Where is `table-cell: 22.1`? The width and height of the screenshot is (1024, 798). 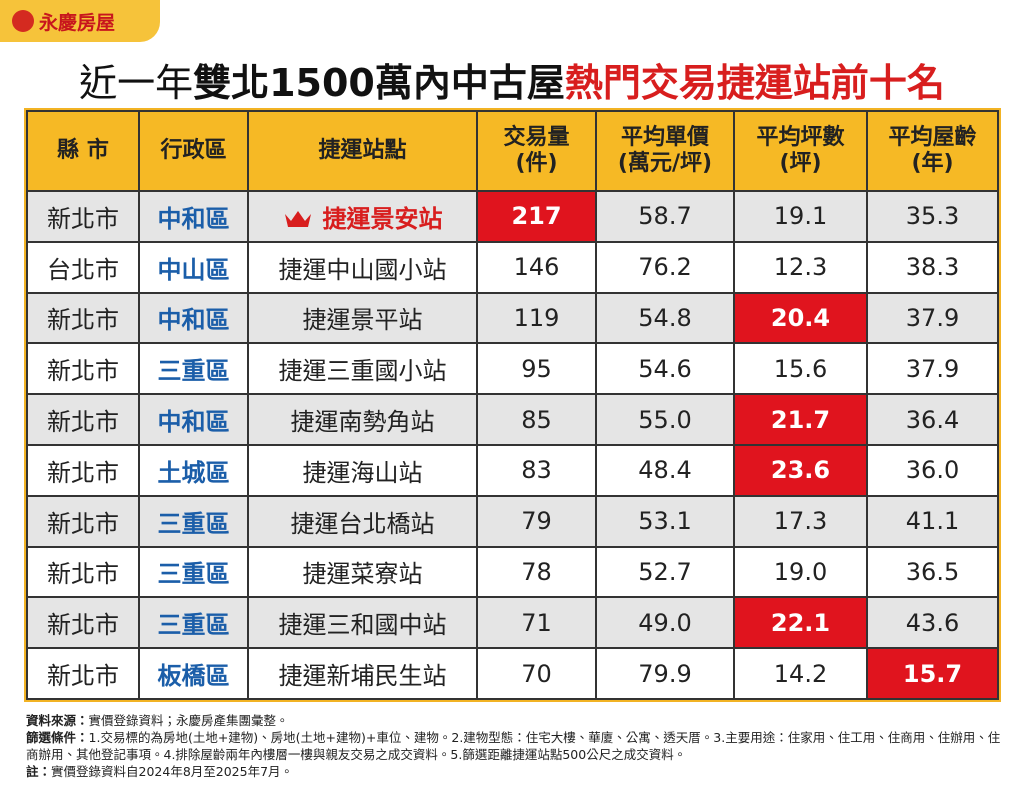 table-cell: 22.1 is located at coordinates (800, 623).